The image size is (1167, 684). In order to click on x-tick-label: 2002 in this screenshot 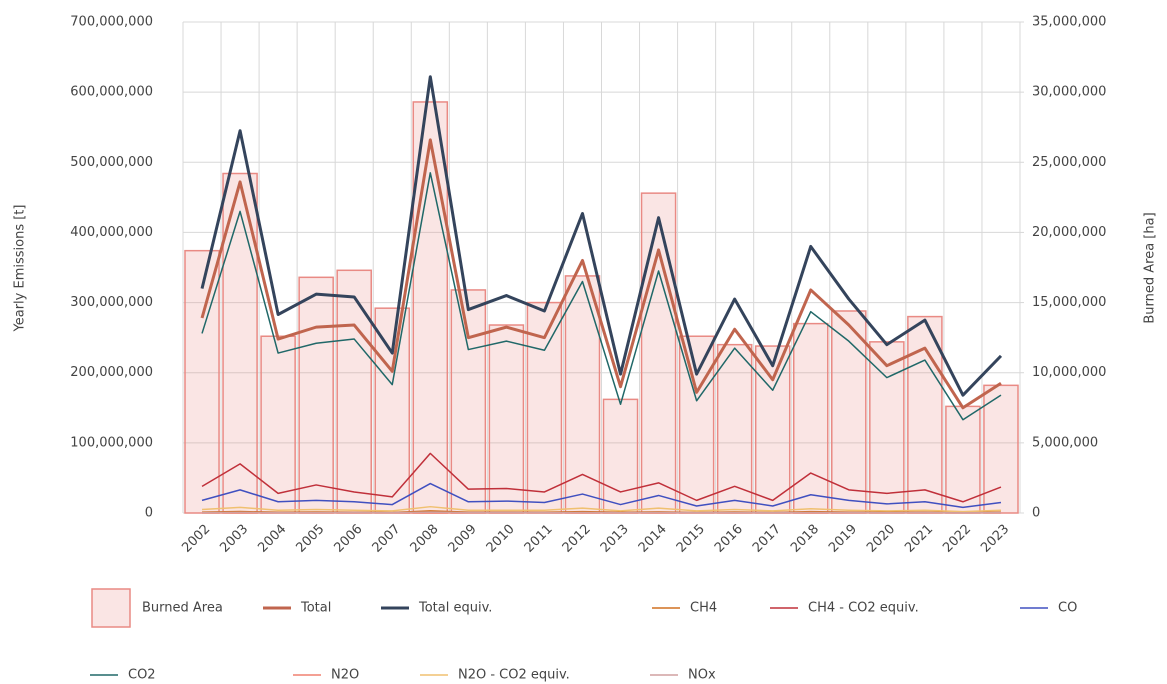, I will do `click(196, 539)`.